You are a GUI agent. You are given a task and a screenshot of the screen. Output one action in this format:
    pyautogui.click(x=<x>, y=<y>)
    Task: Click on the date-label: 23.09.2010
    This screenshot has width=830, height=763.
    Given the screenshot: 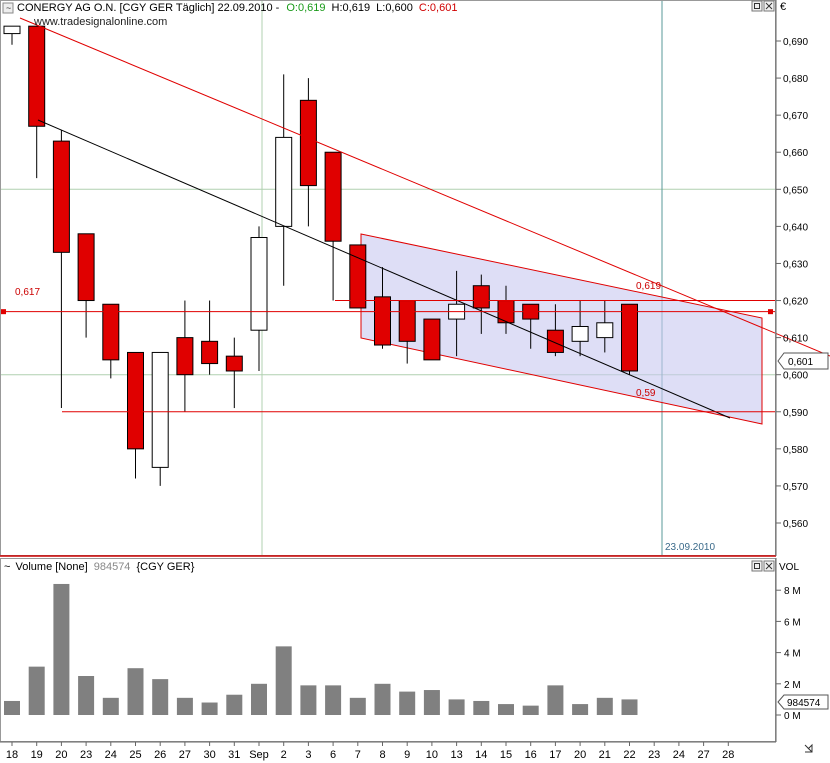 What is the action you would take?
    pyautogui.click(x=690, y=547)
    